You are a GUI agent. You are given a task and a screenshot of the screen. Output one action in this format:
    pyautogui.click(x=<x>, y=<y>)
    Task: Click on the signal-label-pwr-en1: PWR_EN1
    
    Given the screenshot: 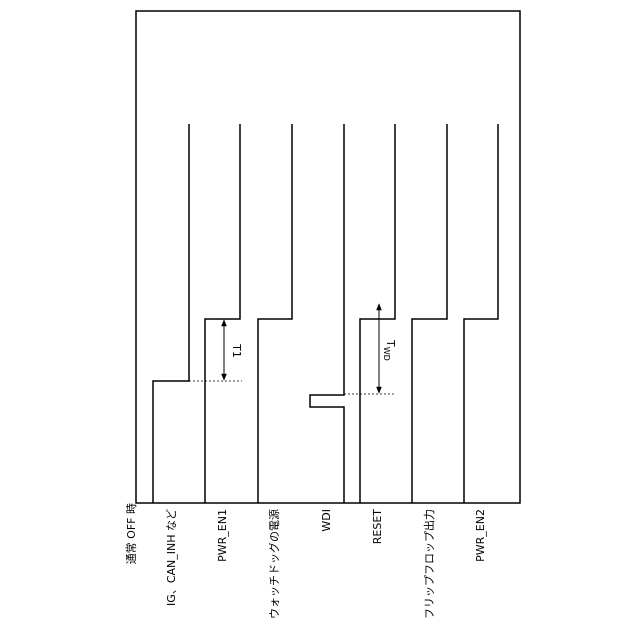 What is the action you would take?
    pyautogui.click(x=222, y=535)
    